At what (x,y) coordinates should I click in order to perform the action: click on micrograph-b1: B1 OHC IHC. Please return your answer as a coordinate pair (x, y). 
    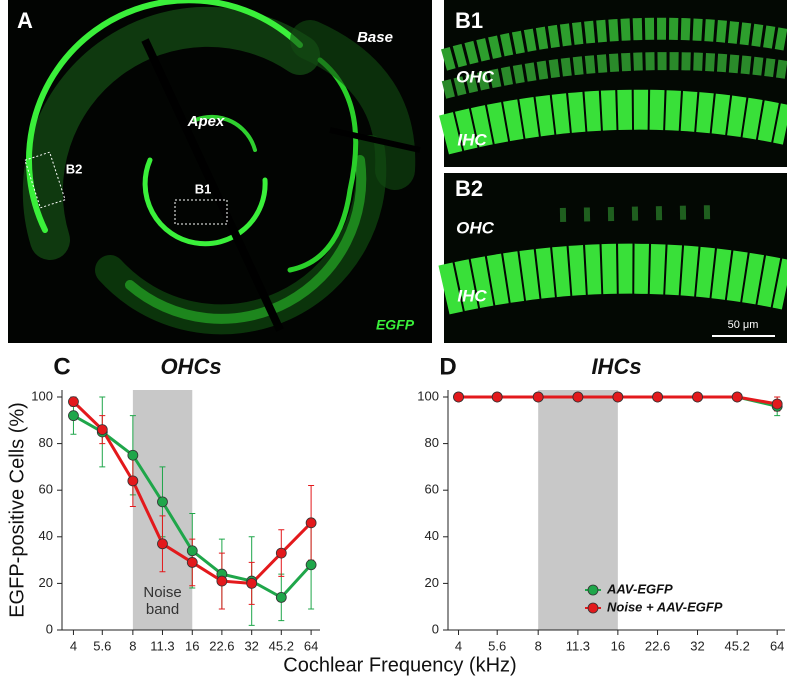
    Looking at the image, I should click on (613, 83).